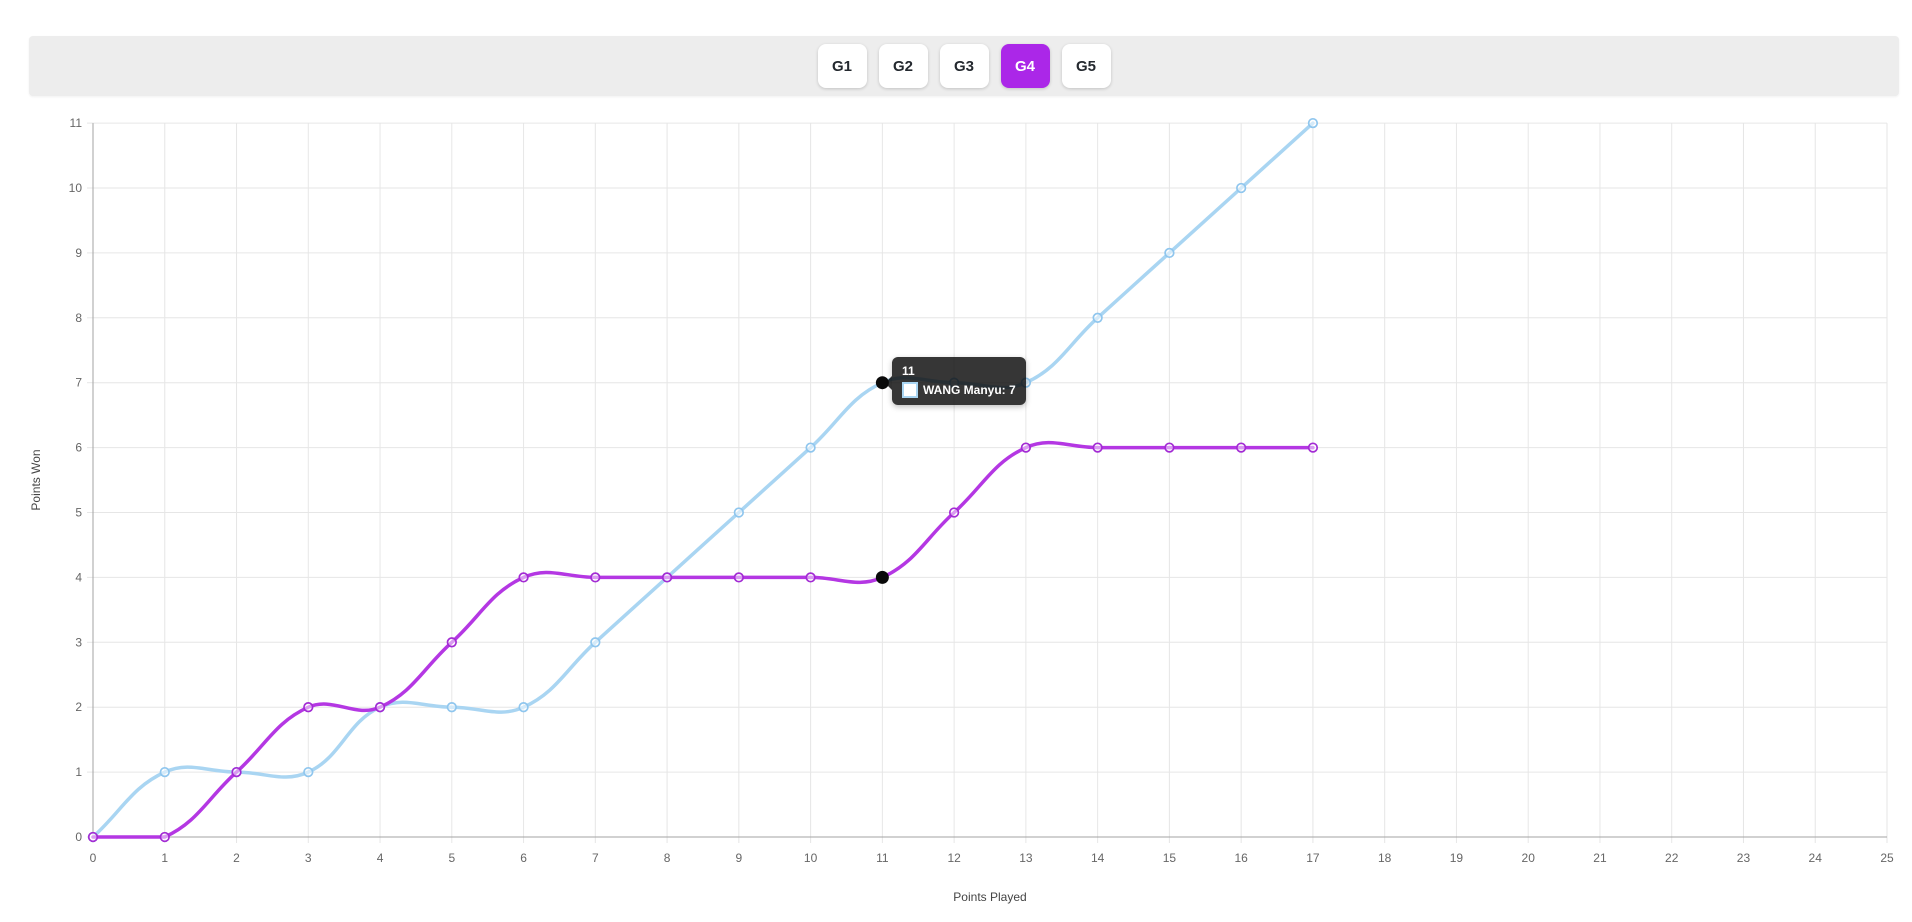  What do you see at coordinates (1170, 858) in the screenshot?
I see `x-tick-label: 15` at bounding box center [1170, 858].